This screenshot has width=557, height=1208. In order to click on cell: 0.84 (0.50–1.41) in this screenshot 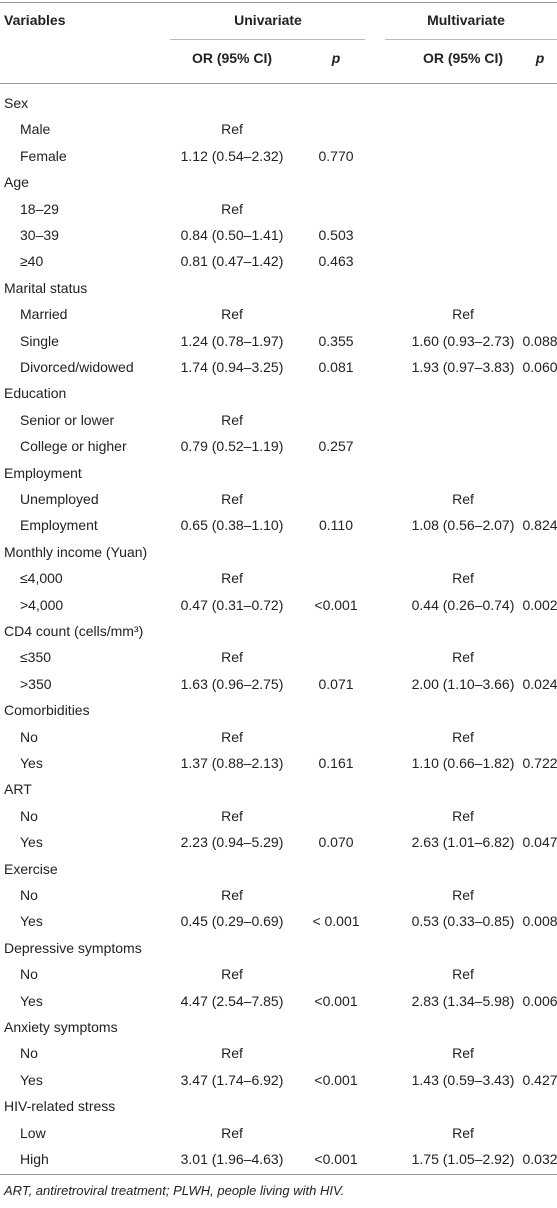, I will do `click(232, 235)`.